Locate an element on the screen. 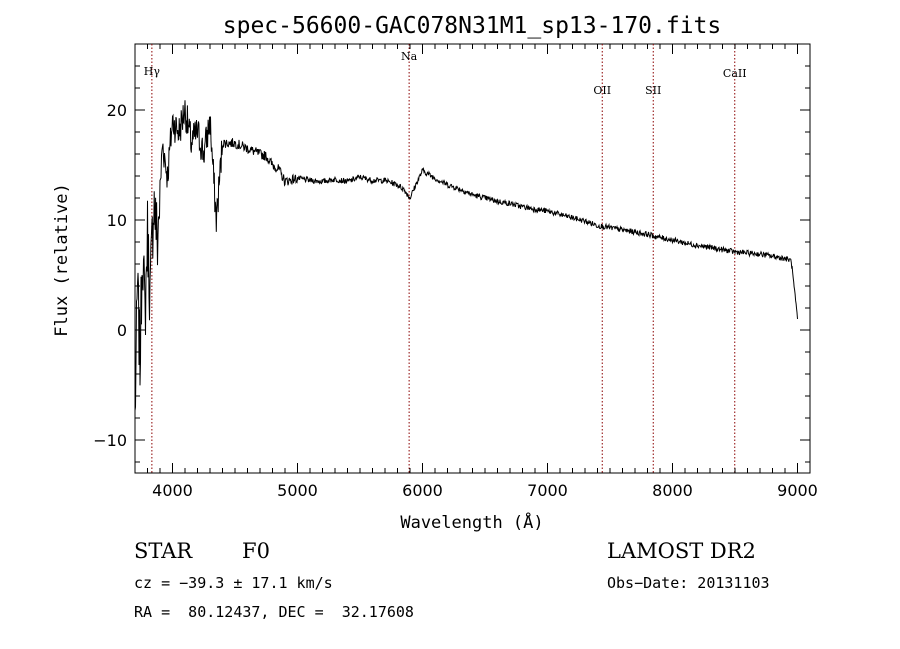  x-tick-label: 9000 is located at coordinates (797, 490).